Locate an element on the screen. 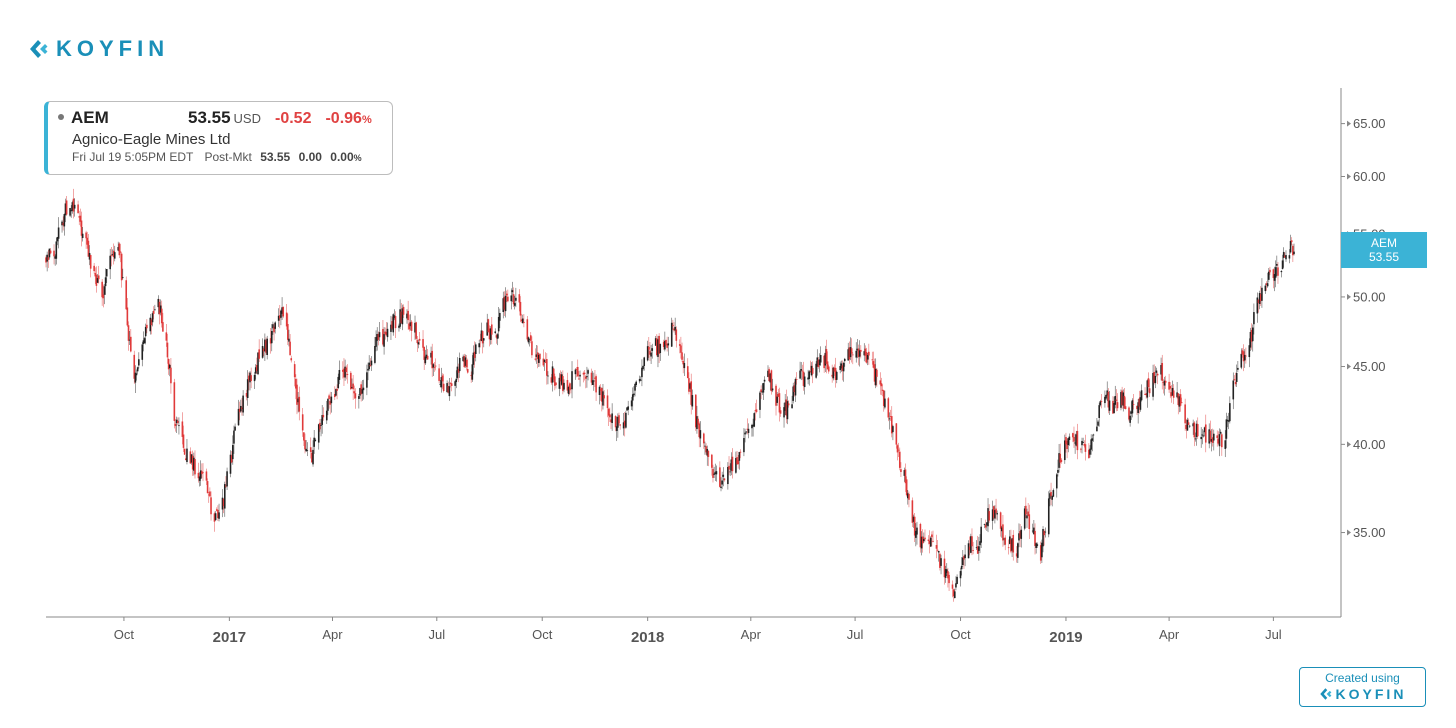 Image resolution: width=1456 pixels, height=728 pixels. koyfin-chevron-icon is located at coordinates (39, 49).